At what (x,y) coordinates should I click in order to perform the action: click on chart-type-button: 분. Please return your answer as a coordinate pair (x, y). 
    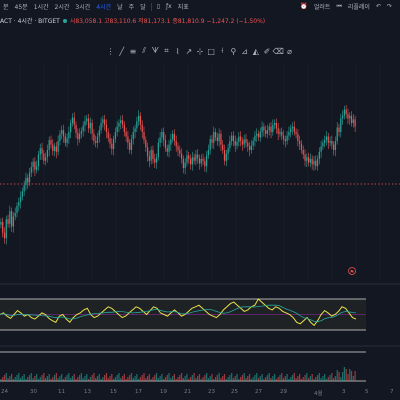
    Looking at the image, I should click on (6, 7).